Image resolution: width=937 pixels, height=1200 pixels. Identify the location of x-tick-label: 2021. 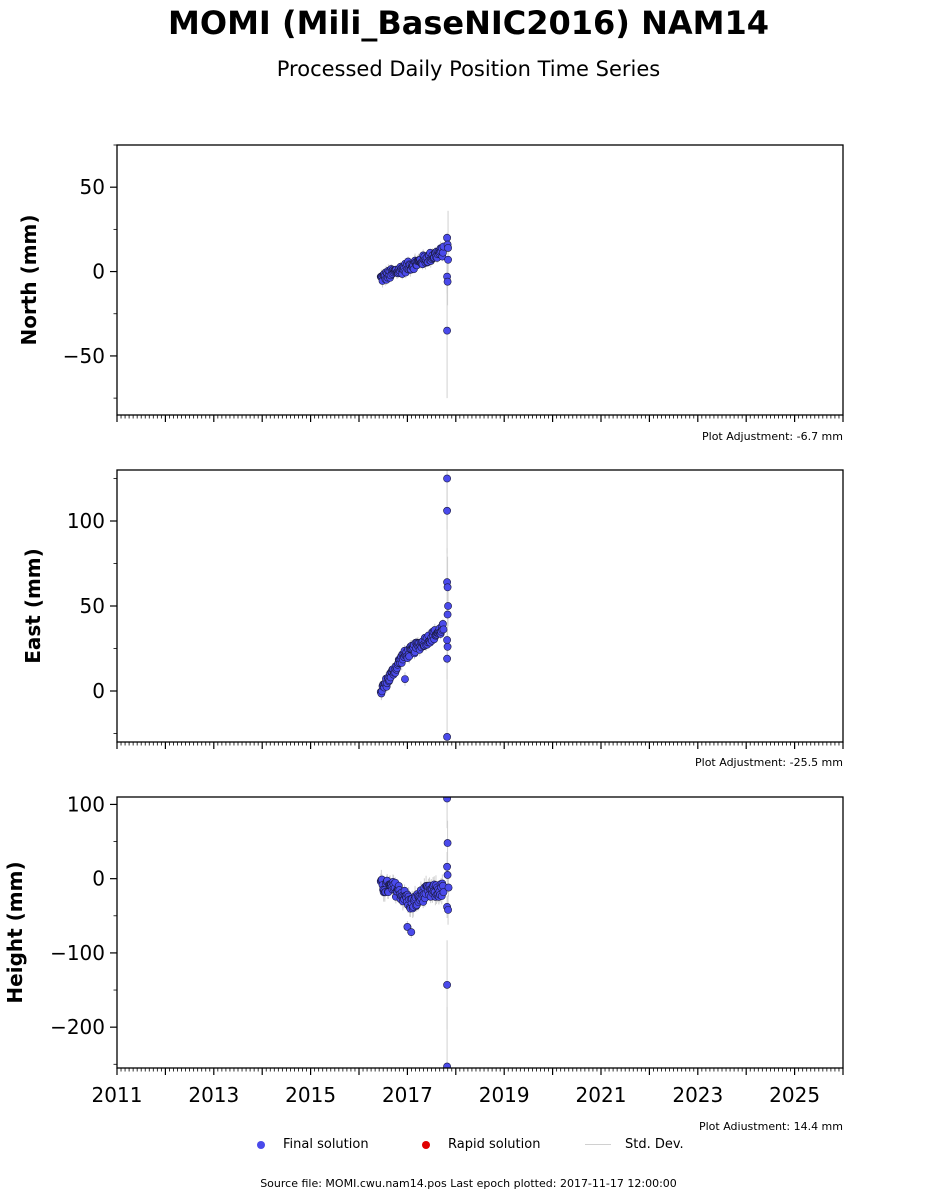
(601, 1095).